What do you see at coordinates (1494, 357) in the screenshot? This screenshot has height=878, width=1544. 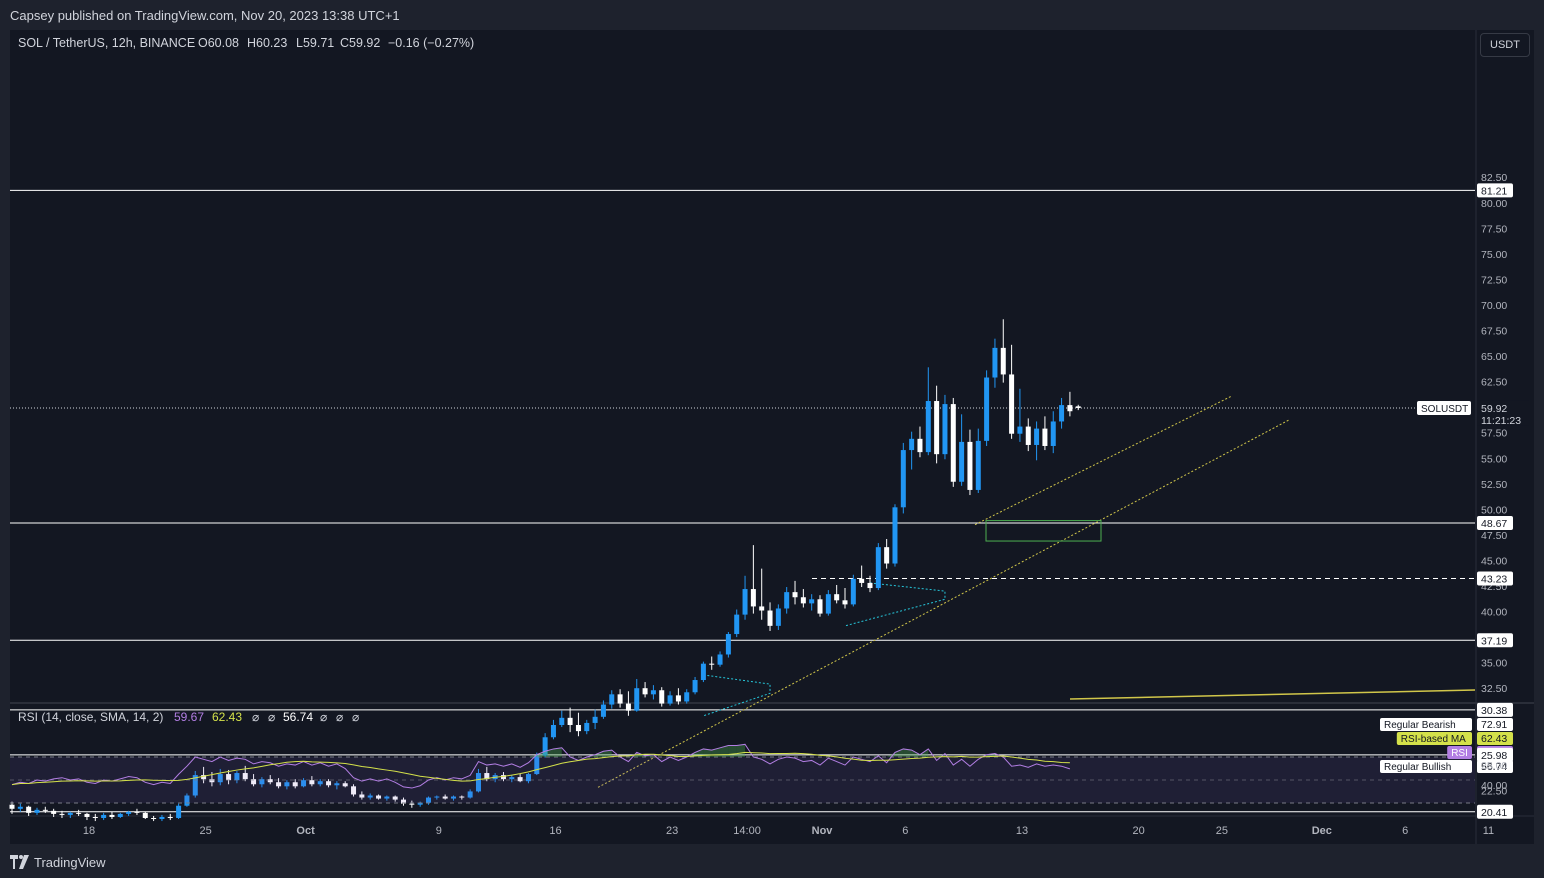 I see `y-tick-label: 65.00` at bounding box center [1494, 357].